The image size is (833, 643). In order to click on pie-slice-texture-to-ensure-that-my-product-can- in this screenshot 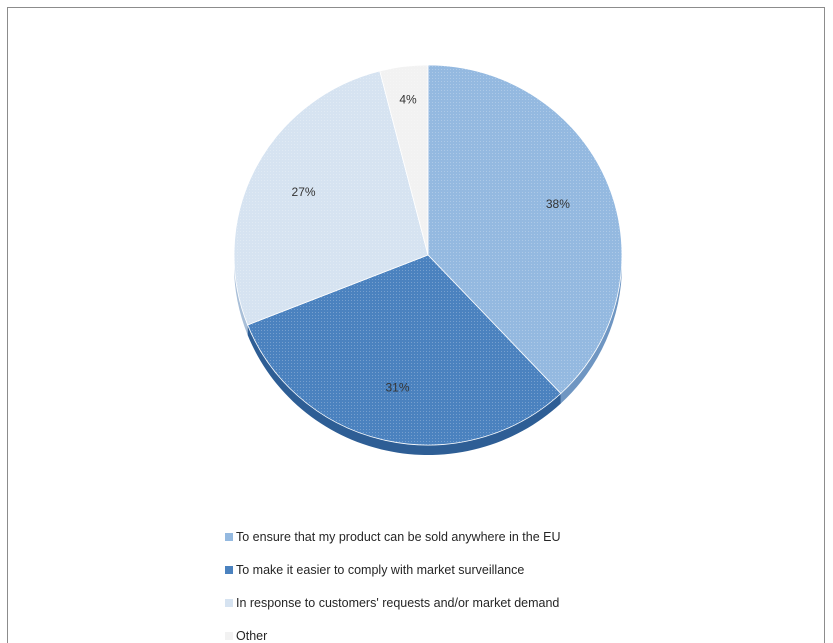, I will do `click(525, 229)`.